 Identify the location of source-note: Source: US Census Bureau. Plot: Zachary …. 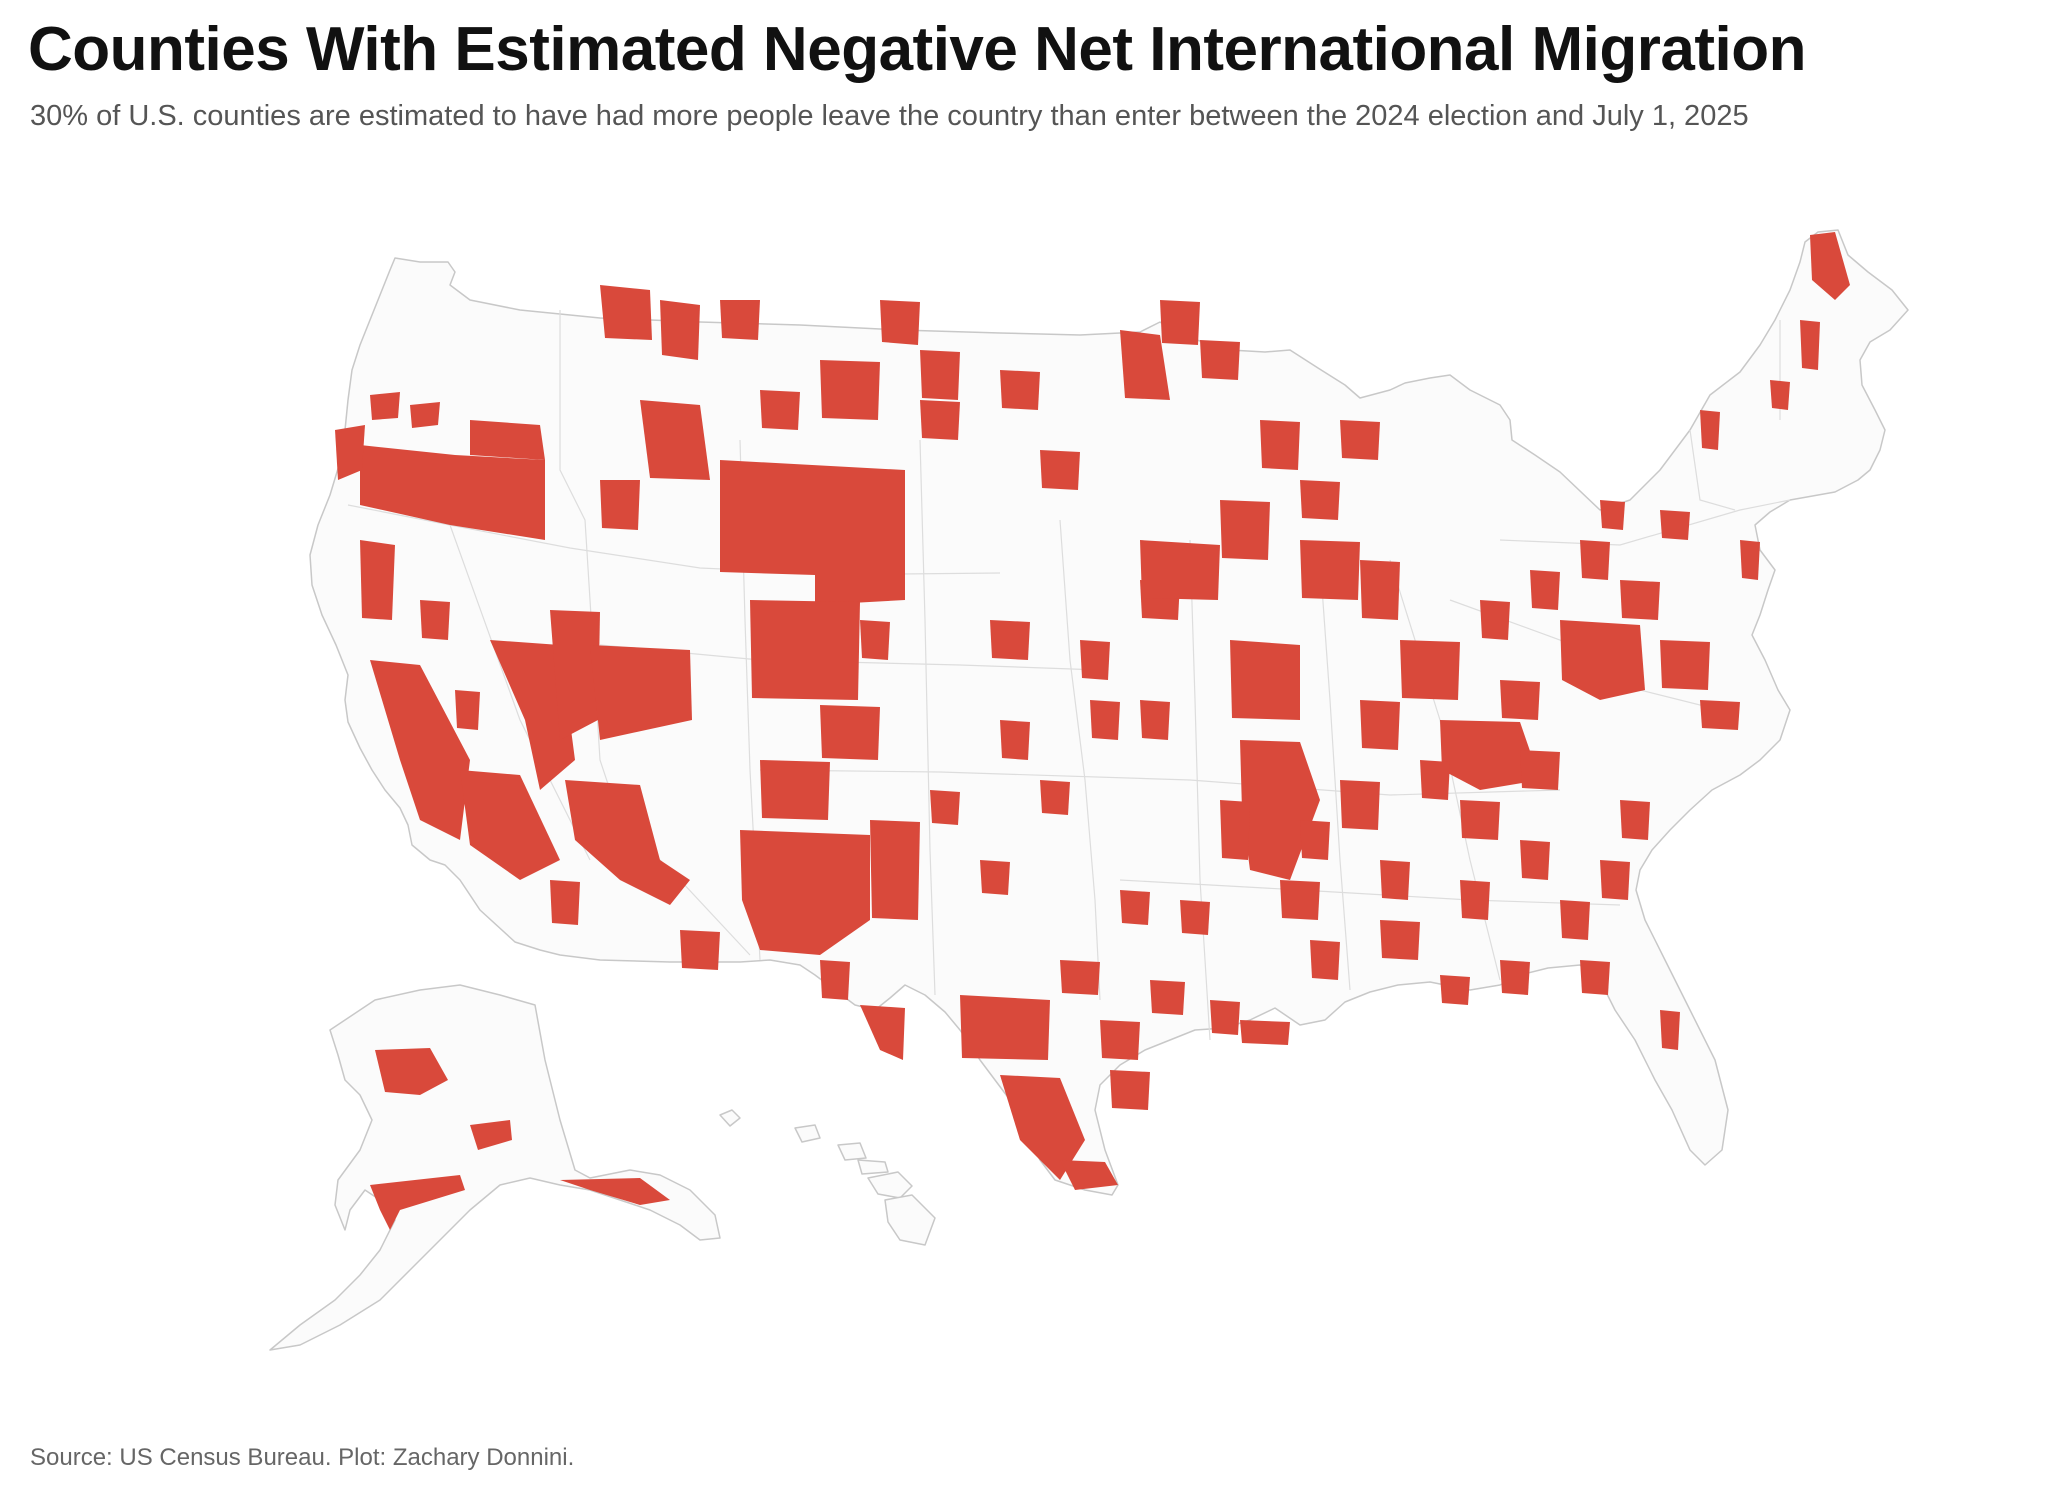
(302, 1457).